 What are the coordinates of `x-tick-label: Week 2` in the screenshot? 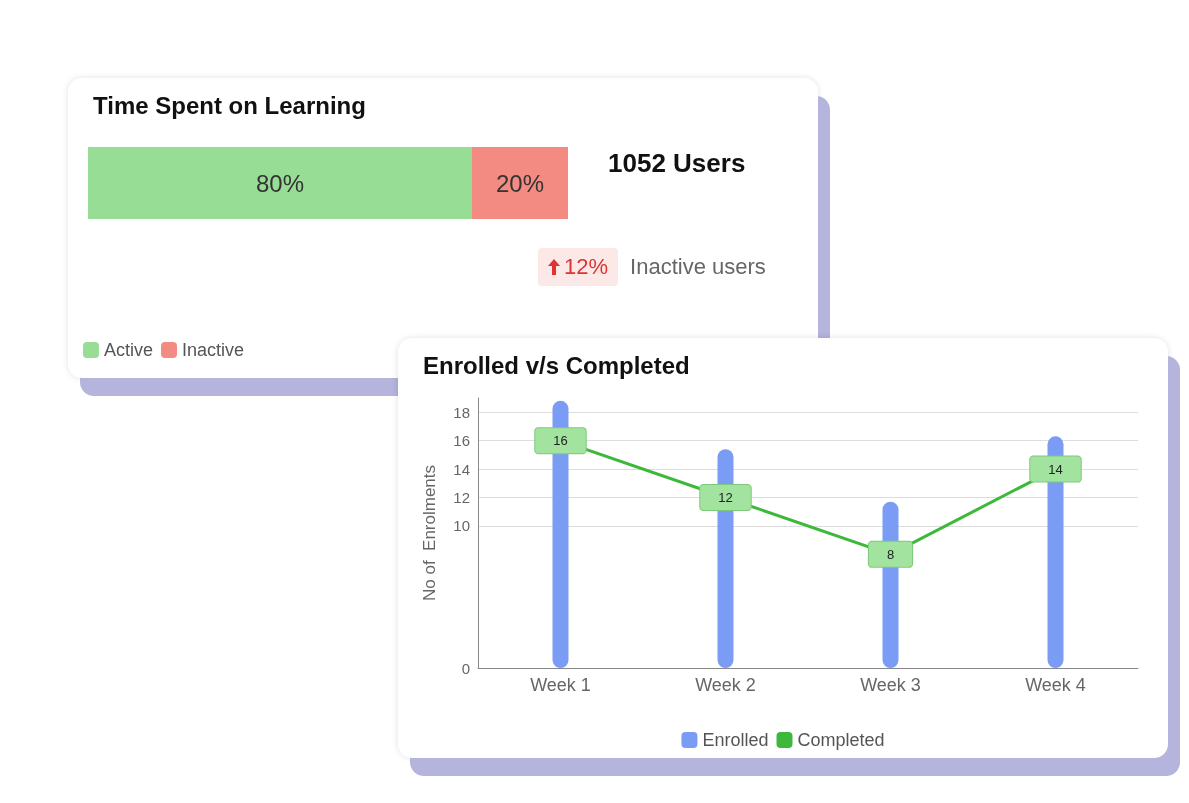 It's located at (725, 685).